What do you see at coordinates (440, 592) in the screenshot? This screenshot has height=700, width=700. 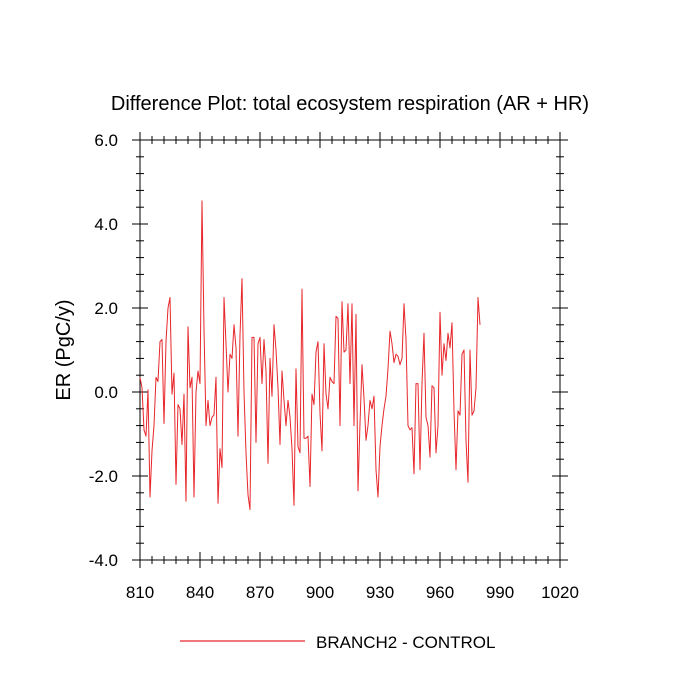 I see `x-tick-label: 960` at bounding box center [440, 592].